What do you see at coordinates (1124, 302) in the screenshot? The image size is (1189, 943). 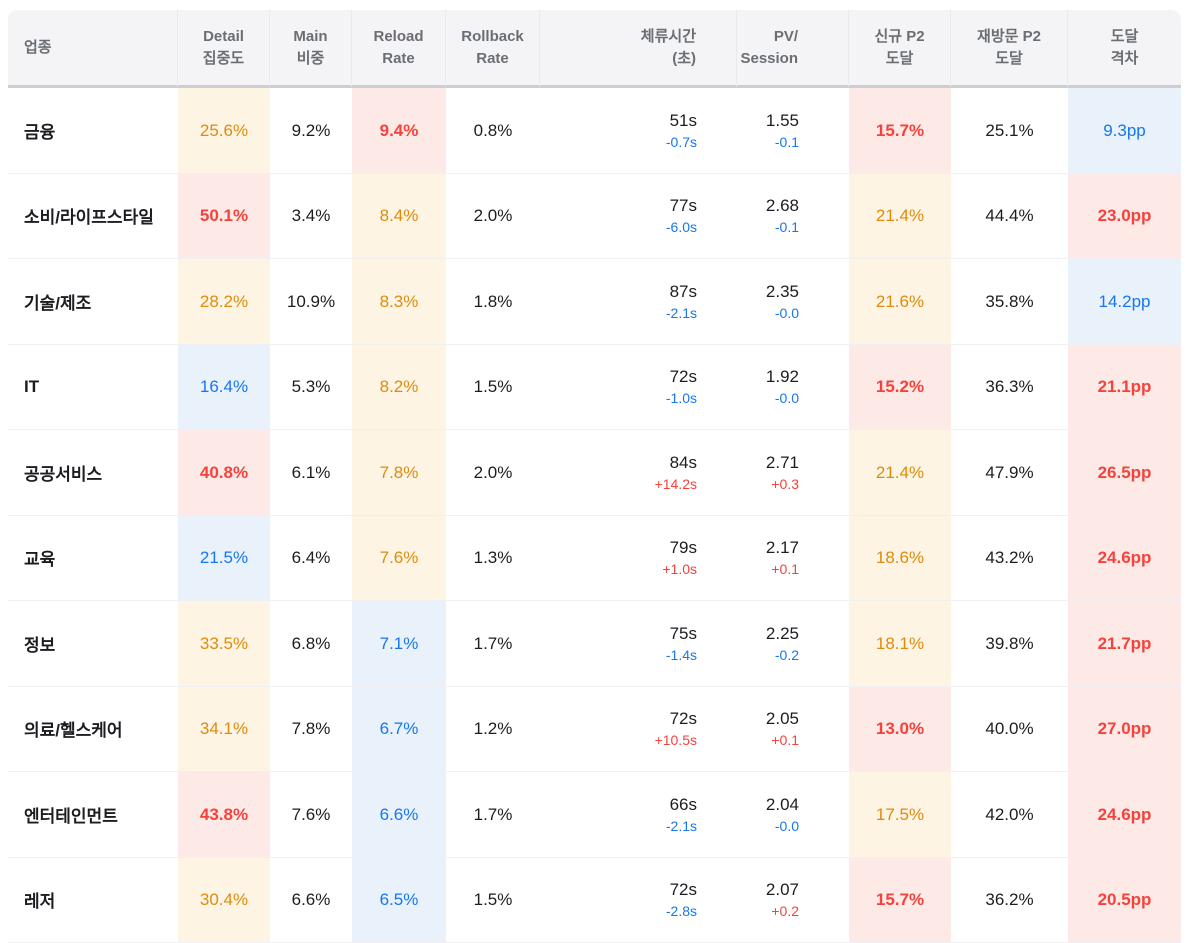 I see `cell-reach-gap: 14.2pp` at bounding box center [1124, 302].